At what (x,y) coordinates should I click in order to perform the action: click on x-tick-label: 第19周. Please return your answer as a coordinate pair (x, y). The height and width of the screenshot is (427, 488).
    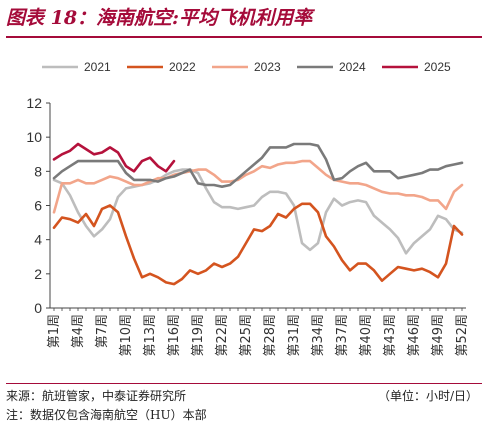
    Looking at the image, I should click on (198, 335).